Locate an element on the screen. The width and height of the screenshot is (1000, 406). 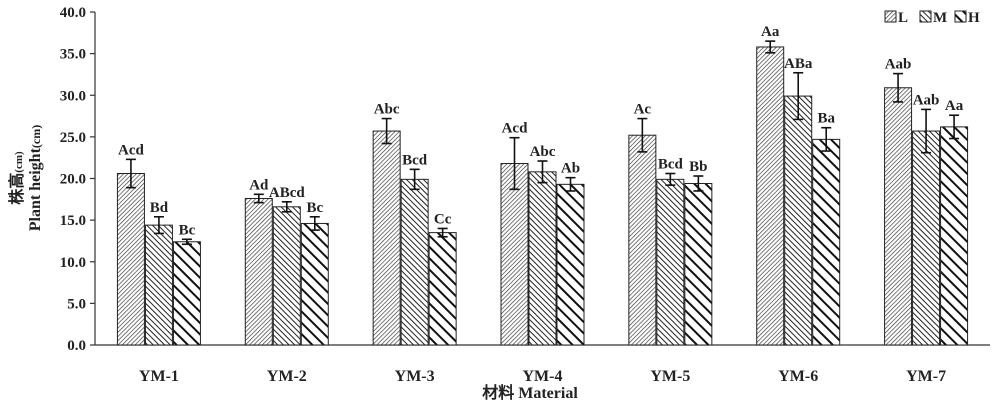
x-tick-label: YM-6 is located at coordinates (798, 376).